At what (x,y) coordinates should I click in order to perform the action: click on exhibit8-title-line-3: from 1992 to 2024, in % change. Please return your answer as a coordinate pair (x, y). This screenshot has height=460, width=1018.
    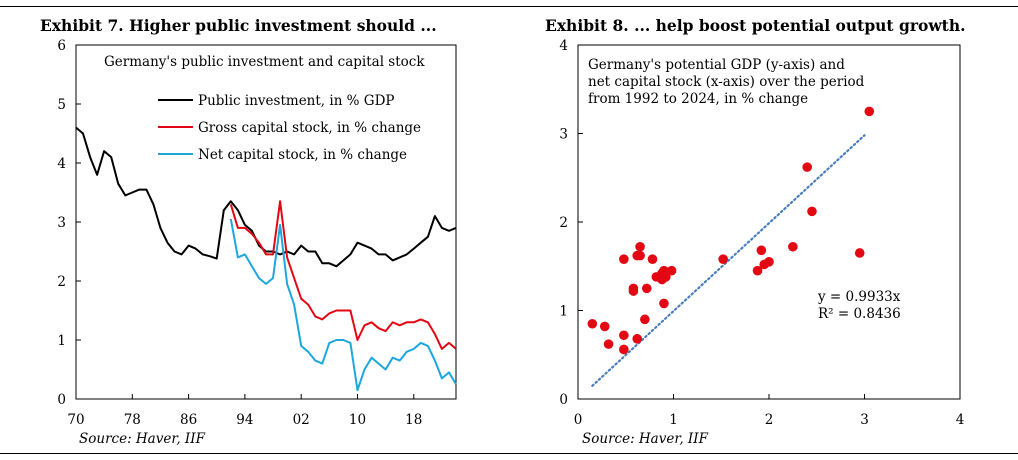
    Looking at the image, I should click on (698, 99).